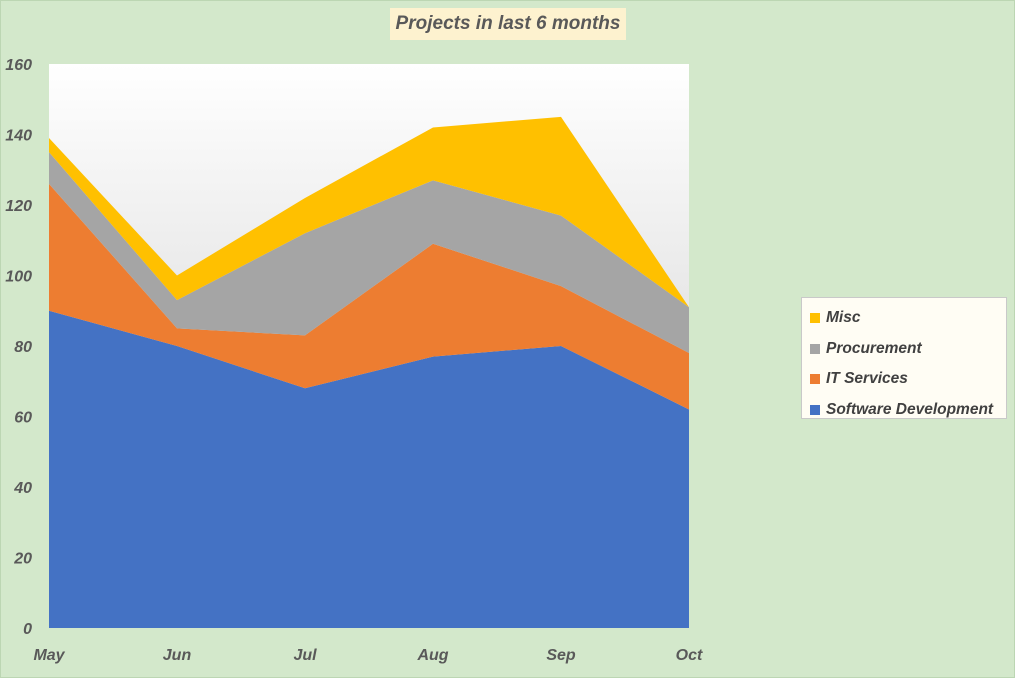 Image resolution: width=1015 pixels, height=678 pixels. I want to click on legend-label: Software Development, so click(910, 409).